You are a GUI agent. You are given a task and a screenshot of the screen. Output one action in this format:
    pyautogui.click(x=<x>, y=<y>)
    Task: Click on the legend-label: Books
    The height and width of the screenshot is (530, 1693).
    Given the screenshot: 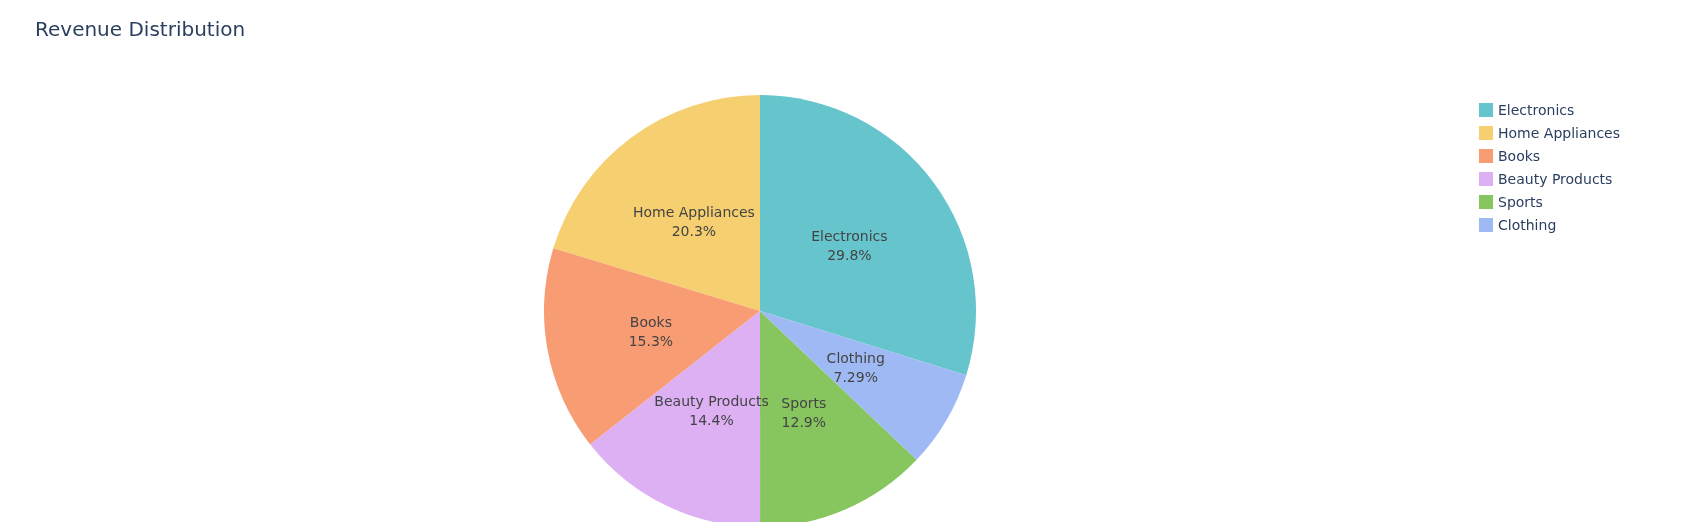 What is the action you would take?
    pyautogui.click(x=1519, y=156)
    